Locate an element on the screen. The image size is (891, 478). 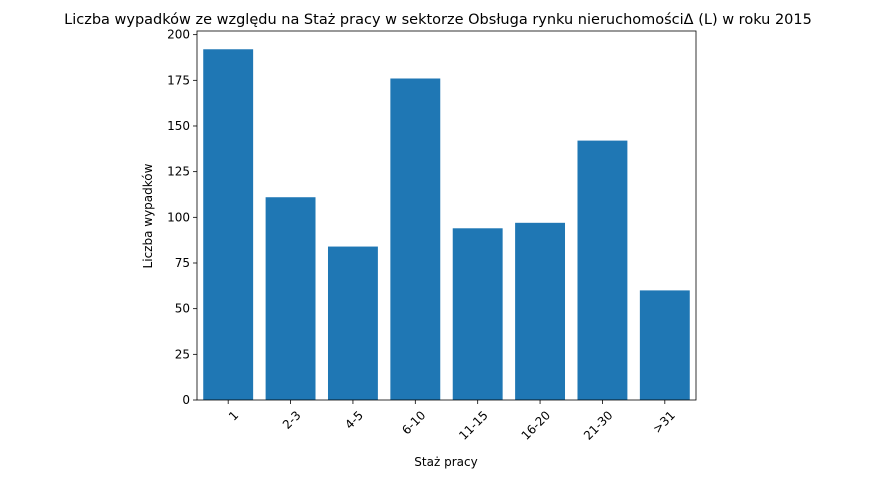
x-tick-label: >31 is located at coordinates (664, 422).